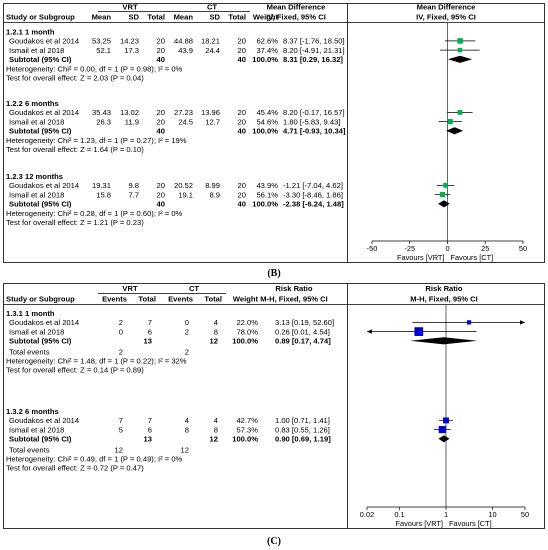 The image size is (548, 550). Describe the element at coordinates (121, 331) in the screenshot. I see `events1-cell: 0` at that location.